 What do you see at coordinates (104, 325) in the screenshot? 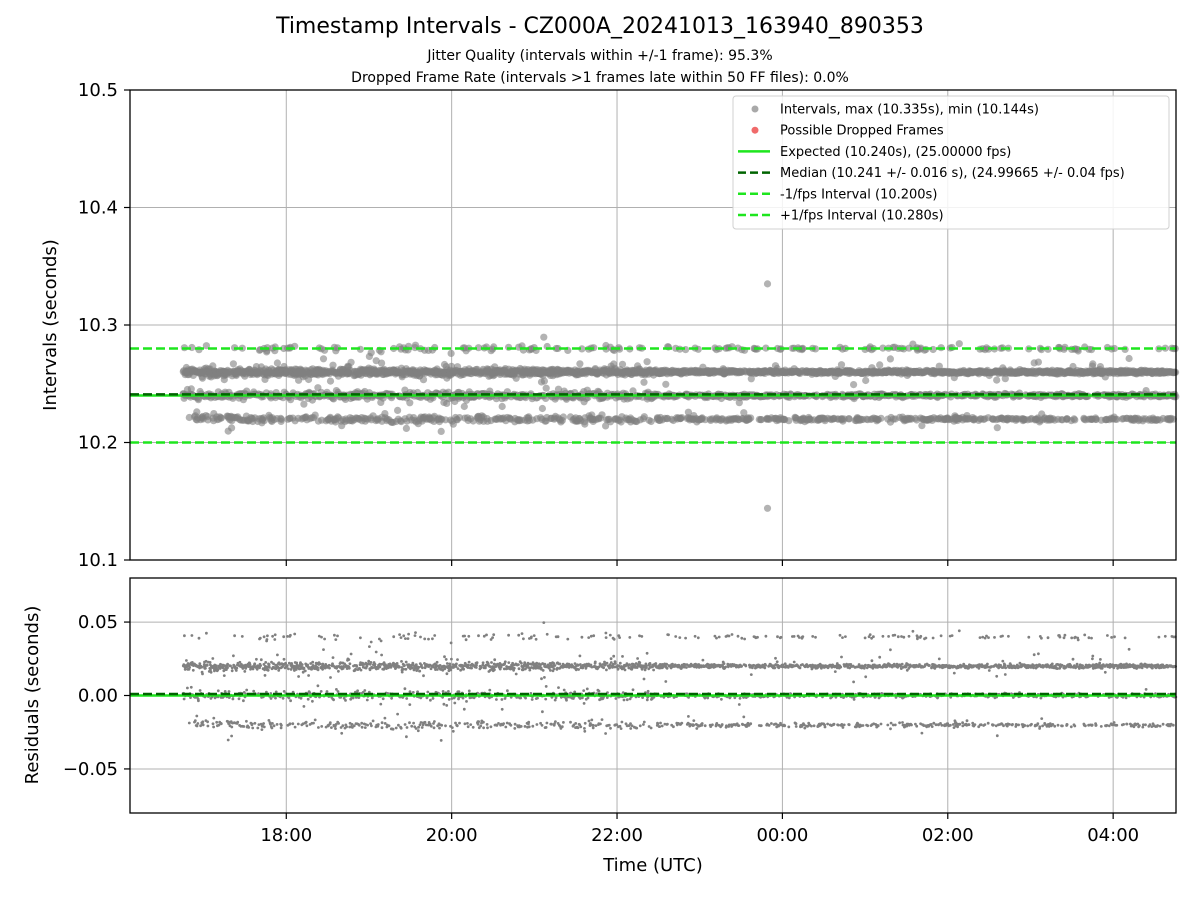
I see `top-panel-y-ticks: 10.110.210.310.410.5` at bounding box center [104, 325].